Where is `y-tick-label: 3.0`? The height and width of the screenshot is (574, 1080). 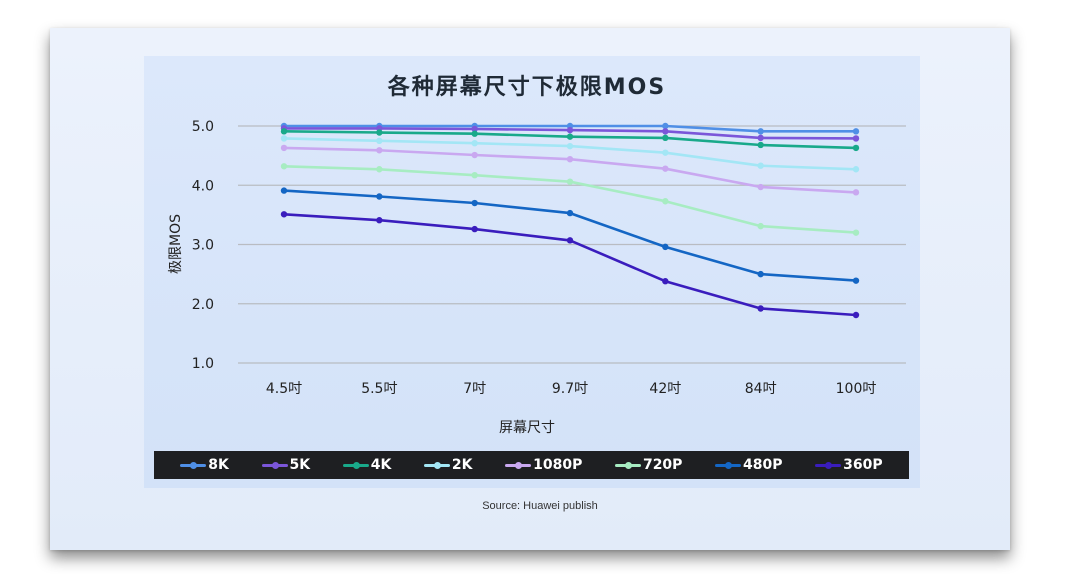
y-tick-label: 3.0 is located at coordinates (203, 246).